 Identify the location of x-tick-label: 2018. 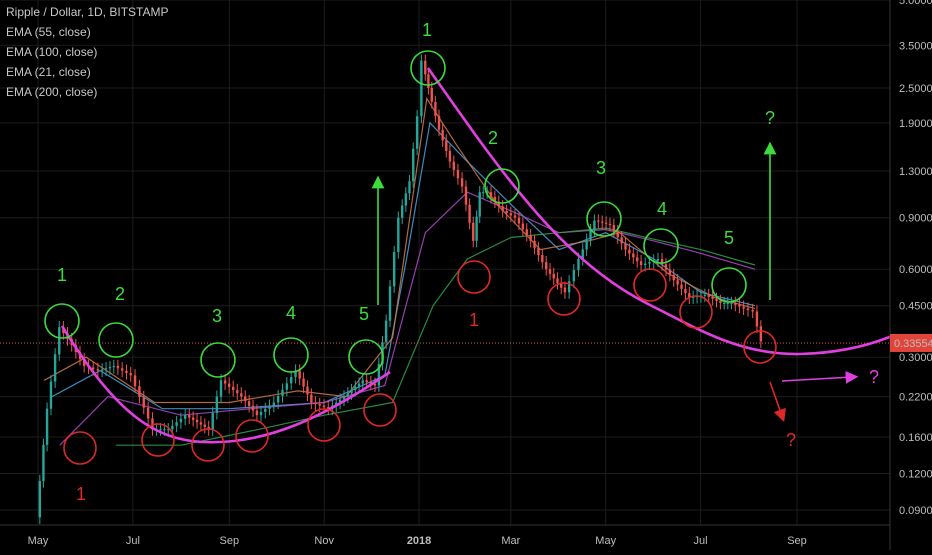
(419, 541).